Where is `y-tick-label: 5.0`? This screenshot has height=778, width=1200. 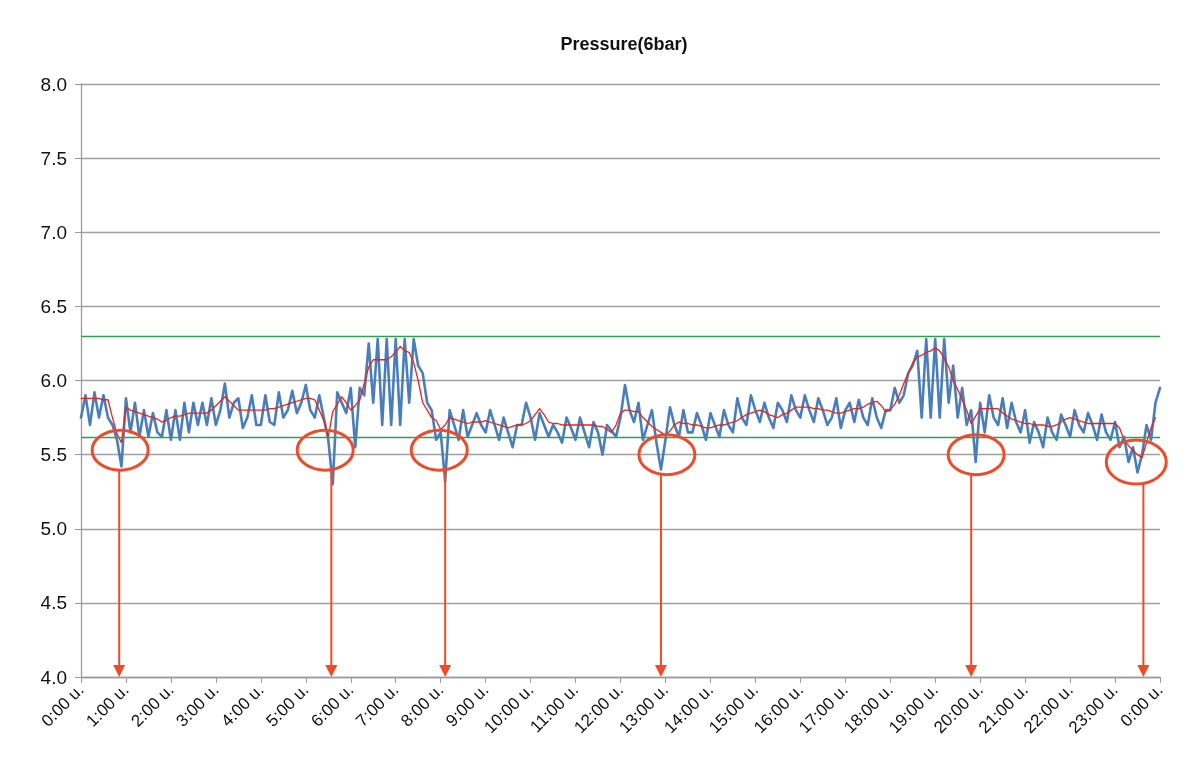
y-tick-label: 5.0 is located at coordinates (53, 529).